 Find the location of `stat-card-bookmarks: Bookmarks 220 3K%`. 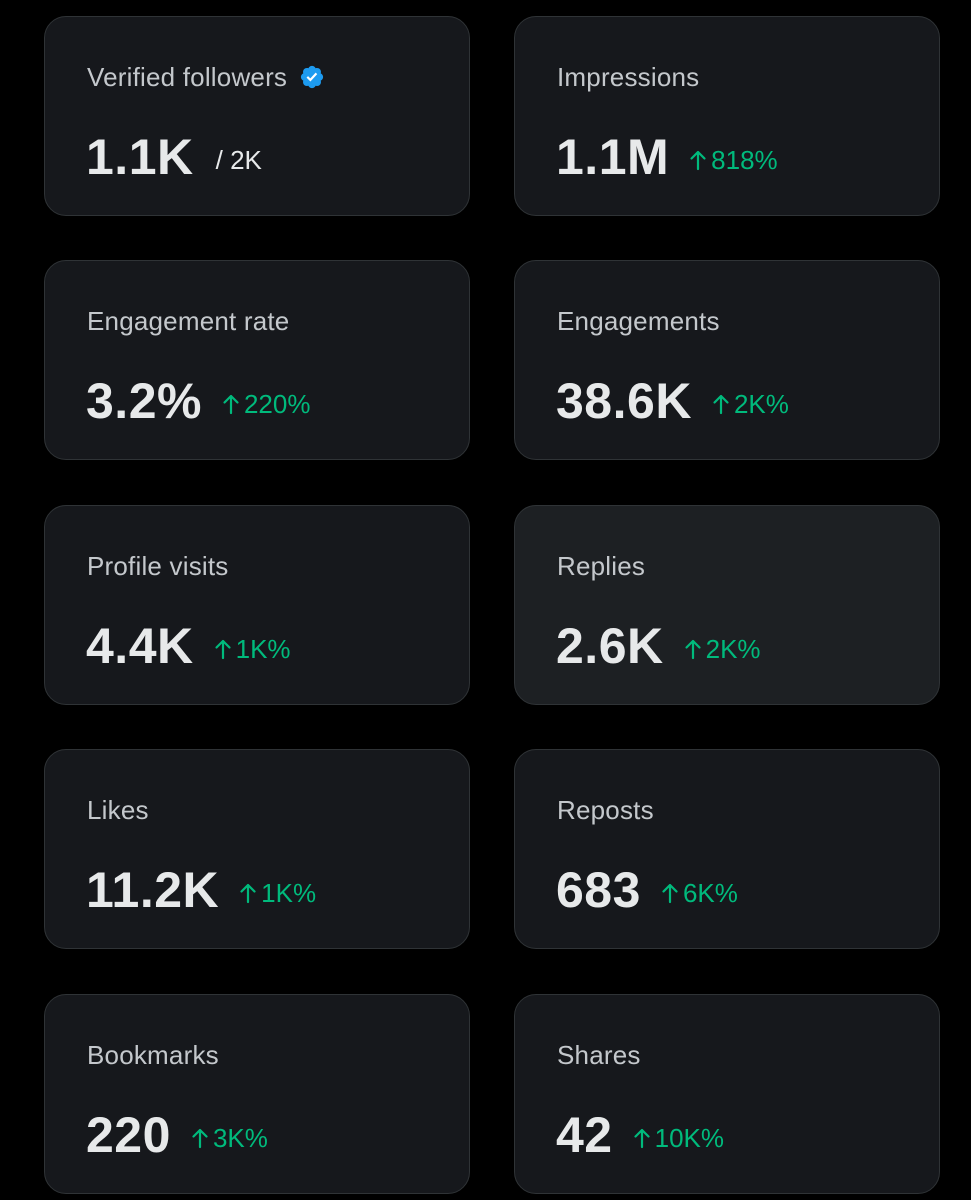

stat-card-bookmarks: Bookmarks 220 3K% is located at coordinates (257, 1094).